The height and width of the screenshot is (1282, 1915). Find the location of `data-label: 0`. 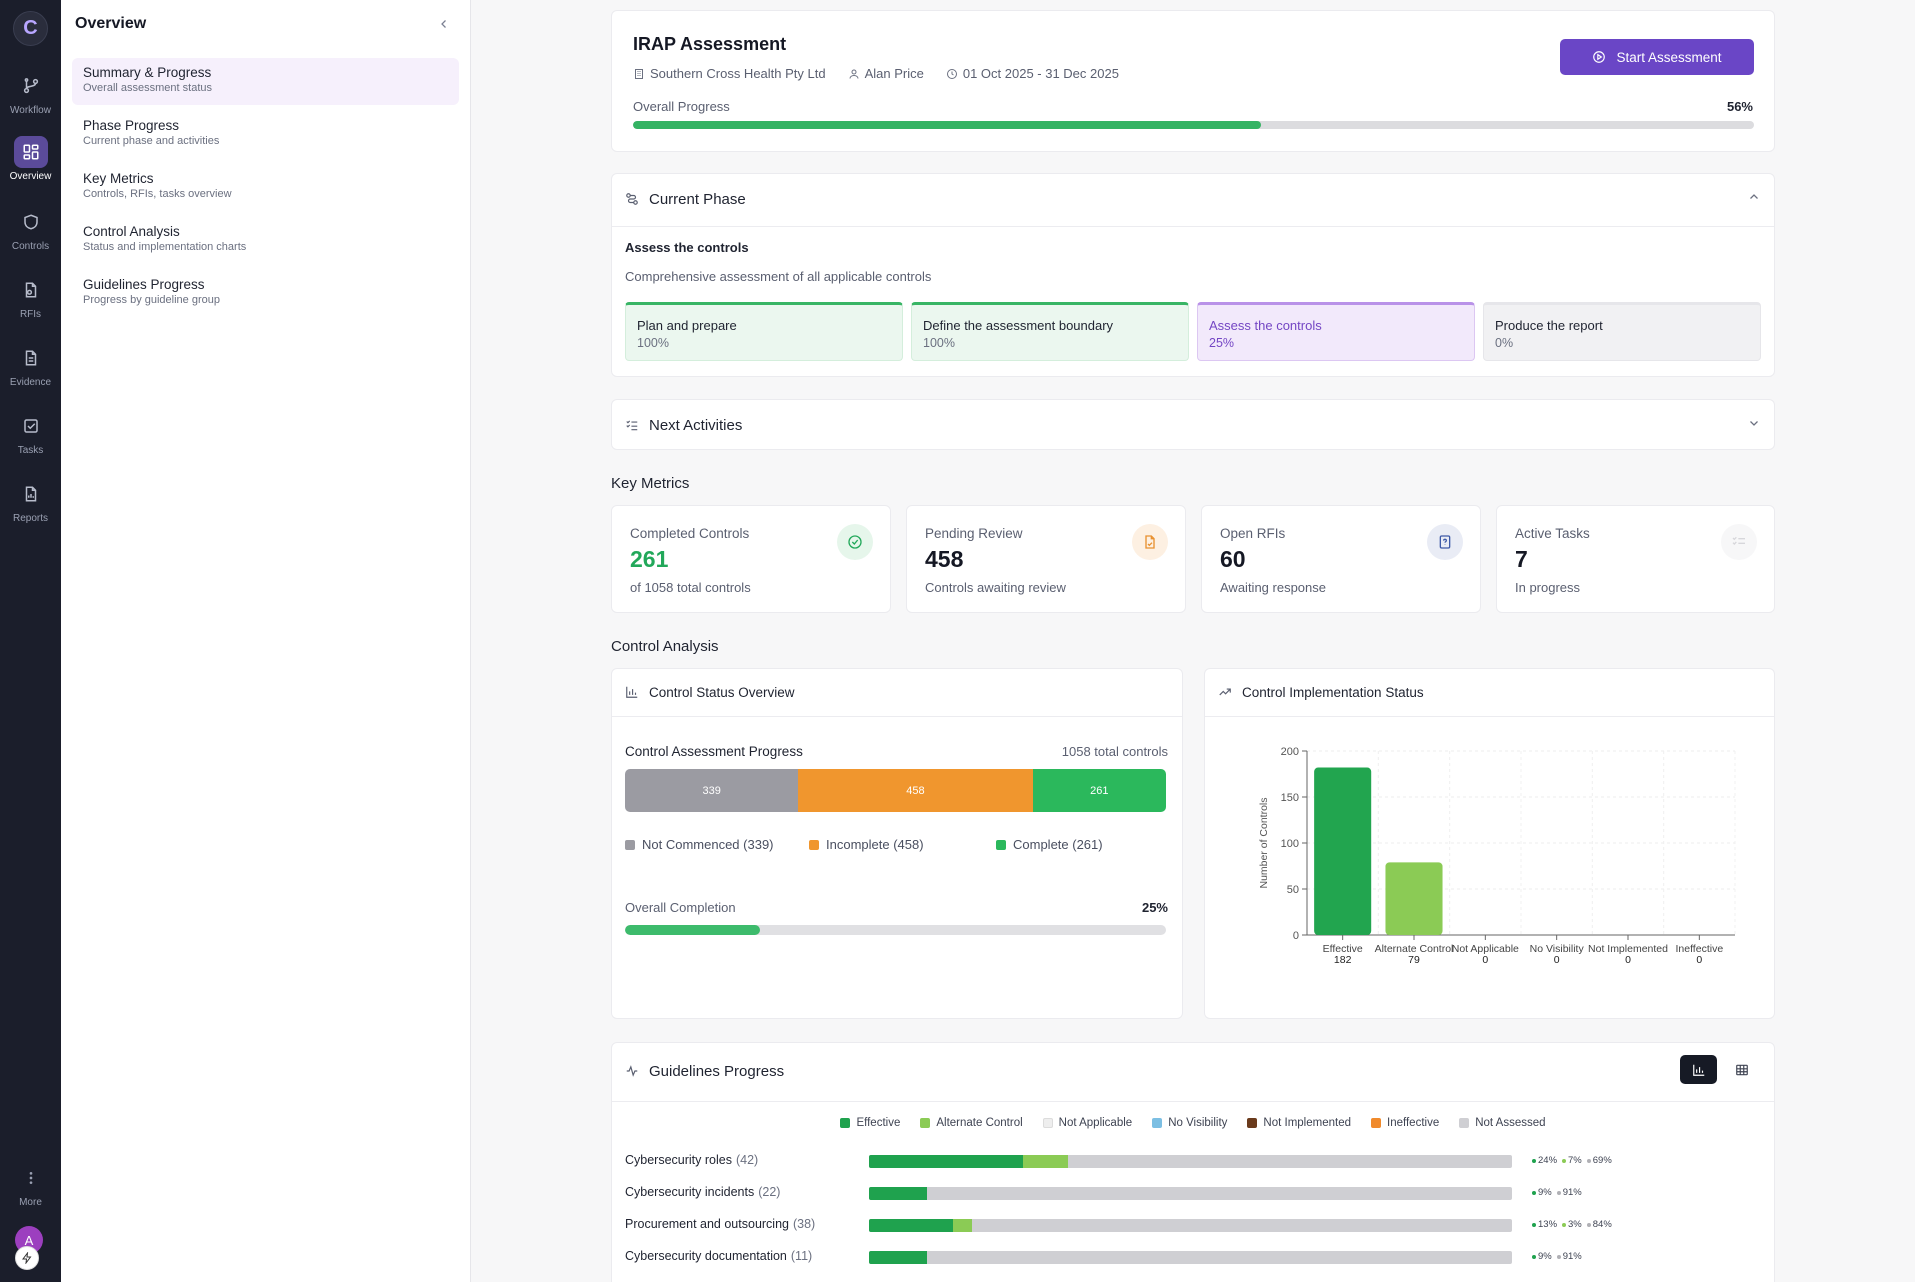

data-label: 0 is located at coordinates (1557, 960).